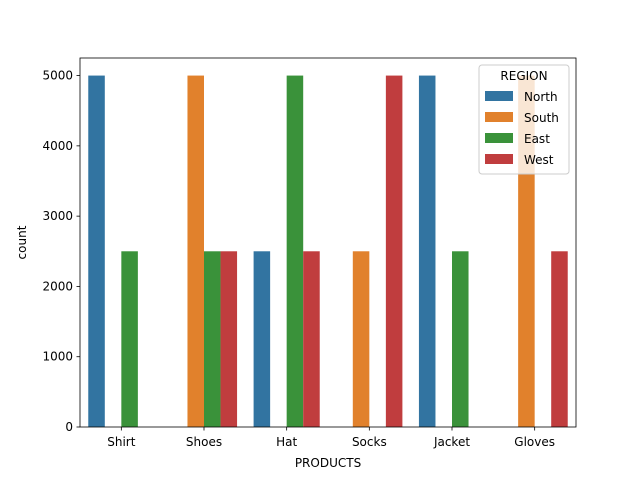  Describe the element at coordinates (537, 139) in the screenshot. I see `legend-label-east: East` at that location.